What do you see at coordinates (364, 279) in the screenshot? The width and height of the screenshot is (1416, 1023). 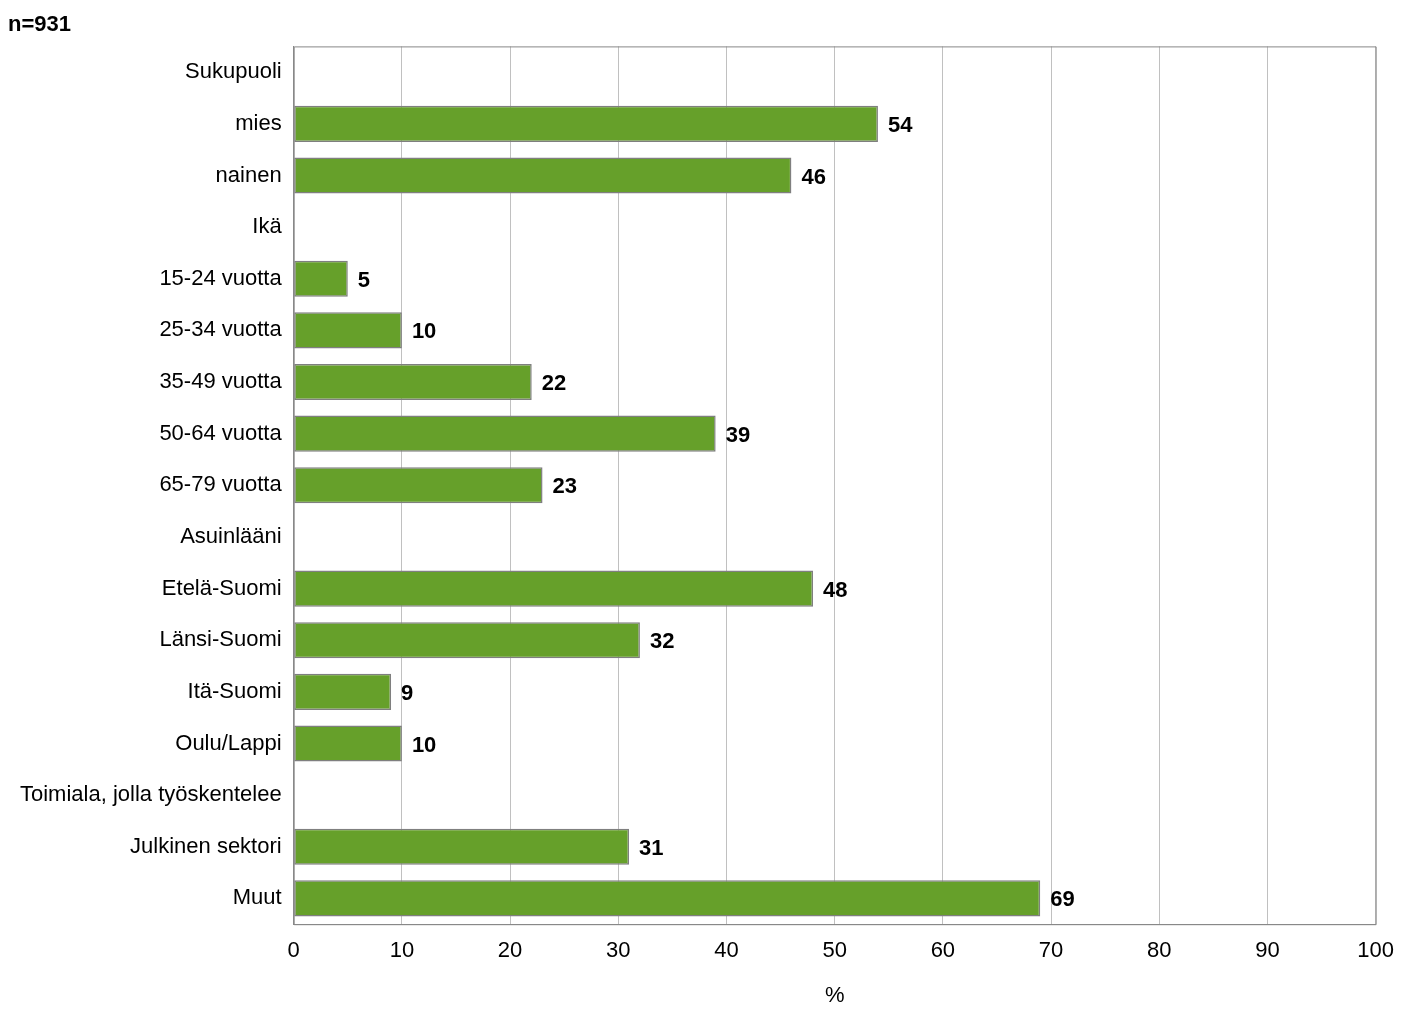 I see `data-label: 5` at bounding box center [364, 279].